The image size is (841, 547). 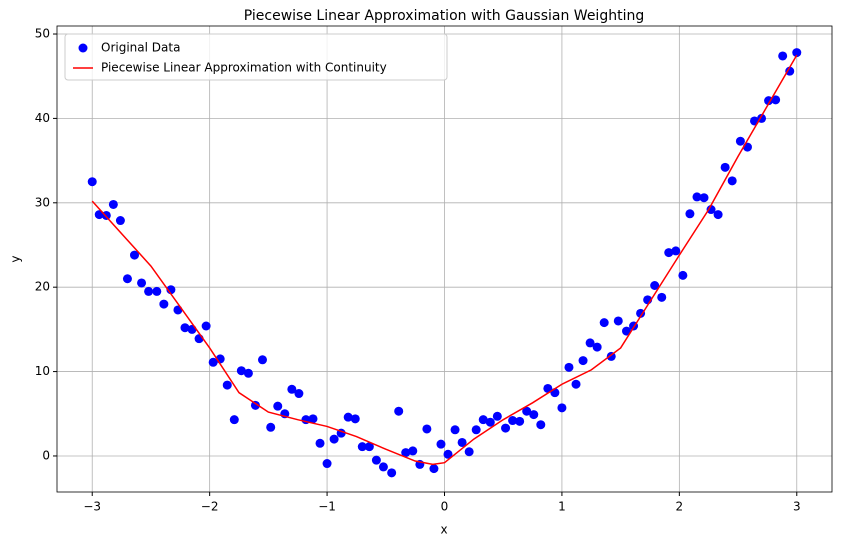 What do you see at coordinates (42, 118) in the screenshot?
I see `y-tick-label: 40` at bounding box center [42, 118].